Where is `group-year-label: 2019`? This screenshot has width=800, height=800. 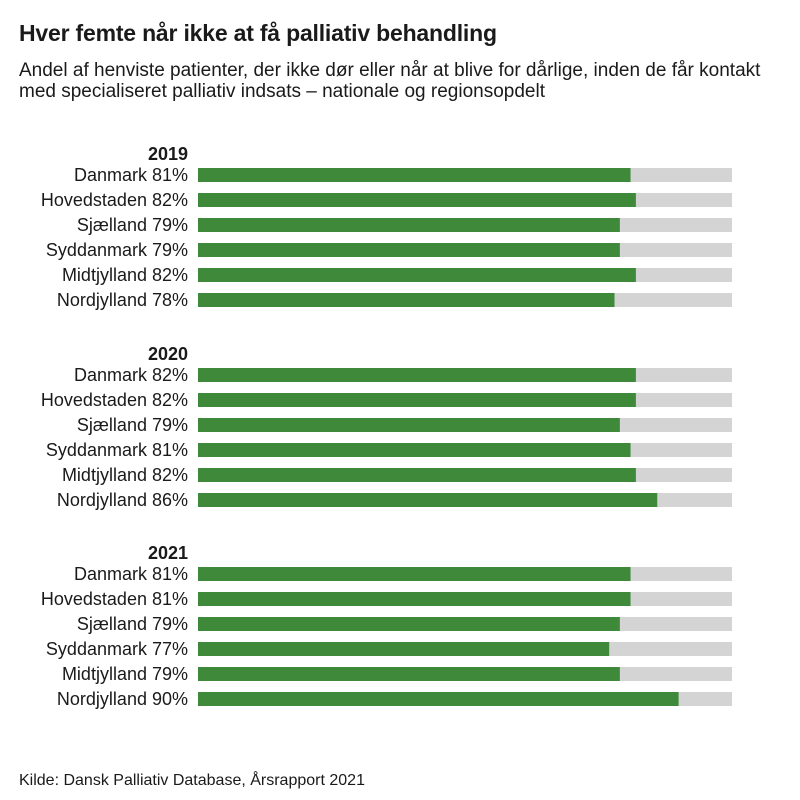
group-year-label: 2019 is located at coordinates (168, 154).